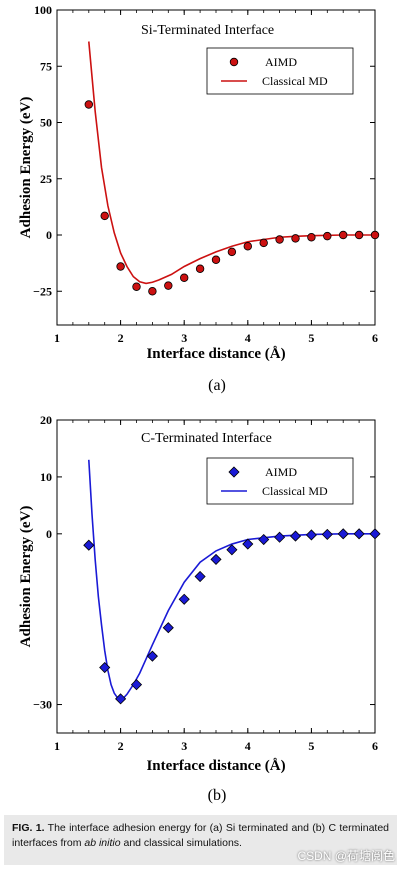 The width and height of the screenshot is (403, 873). What do you see at coordinates (46, 420) in the screenshot?
I see `panel-b-y-tick-label: 20` at bounding box center [46, 420].